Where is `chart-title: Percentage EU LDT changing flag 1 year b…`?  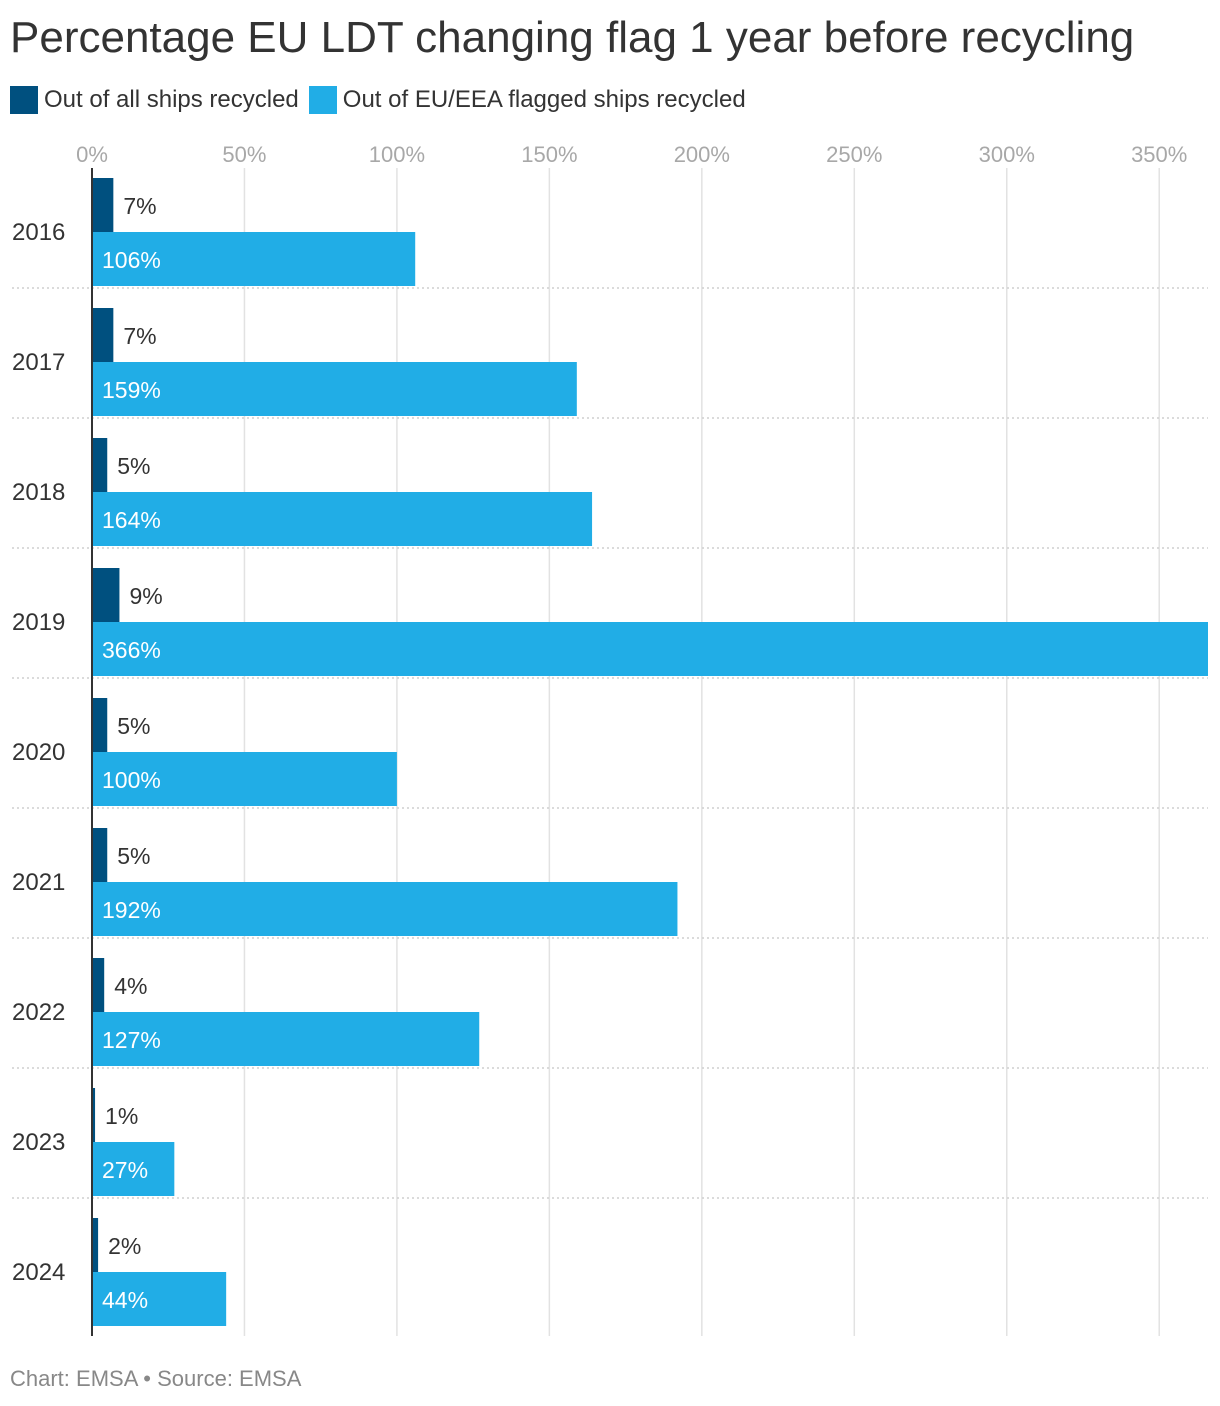 chart-title: Percentage EU LDT changing flag 1 year b… is located at coordinates (572, 37).